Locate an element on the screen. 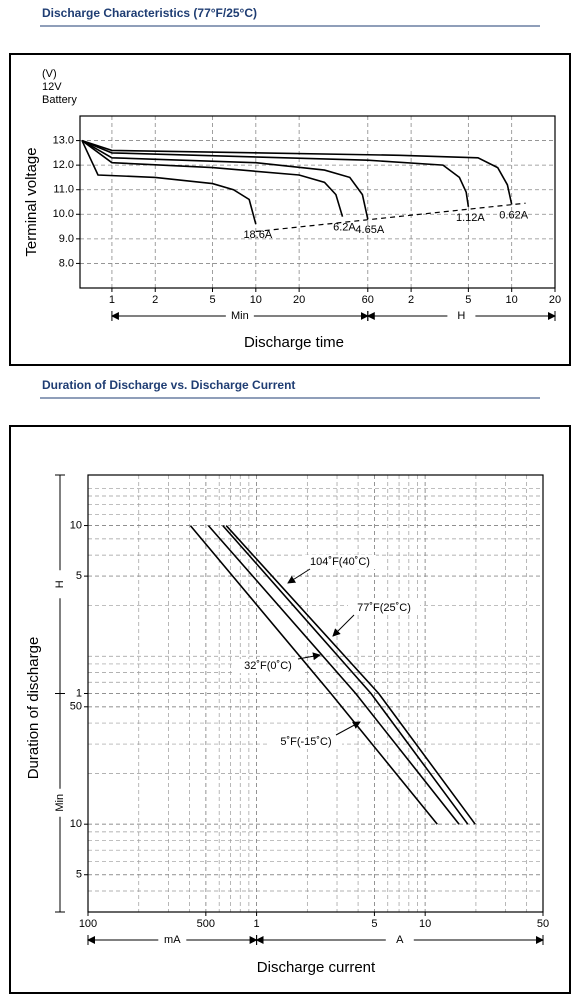 The width and height of the screenshot is (580, 1000). series-label: 0.62A is located at coordinates (513, 215).